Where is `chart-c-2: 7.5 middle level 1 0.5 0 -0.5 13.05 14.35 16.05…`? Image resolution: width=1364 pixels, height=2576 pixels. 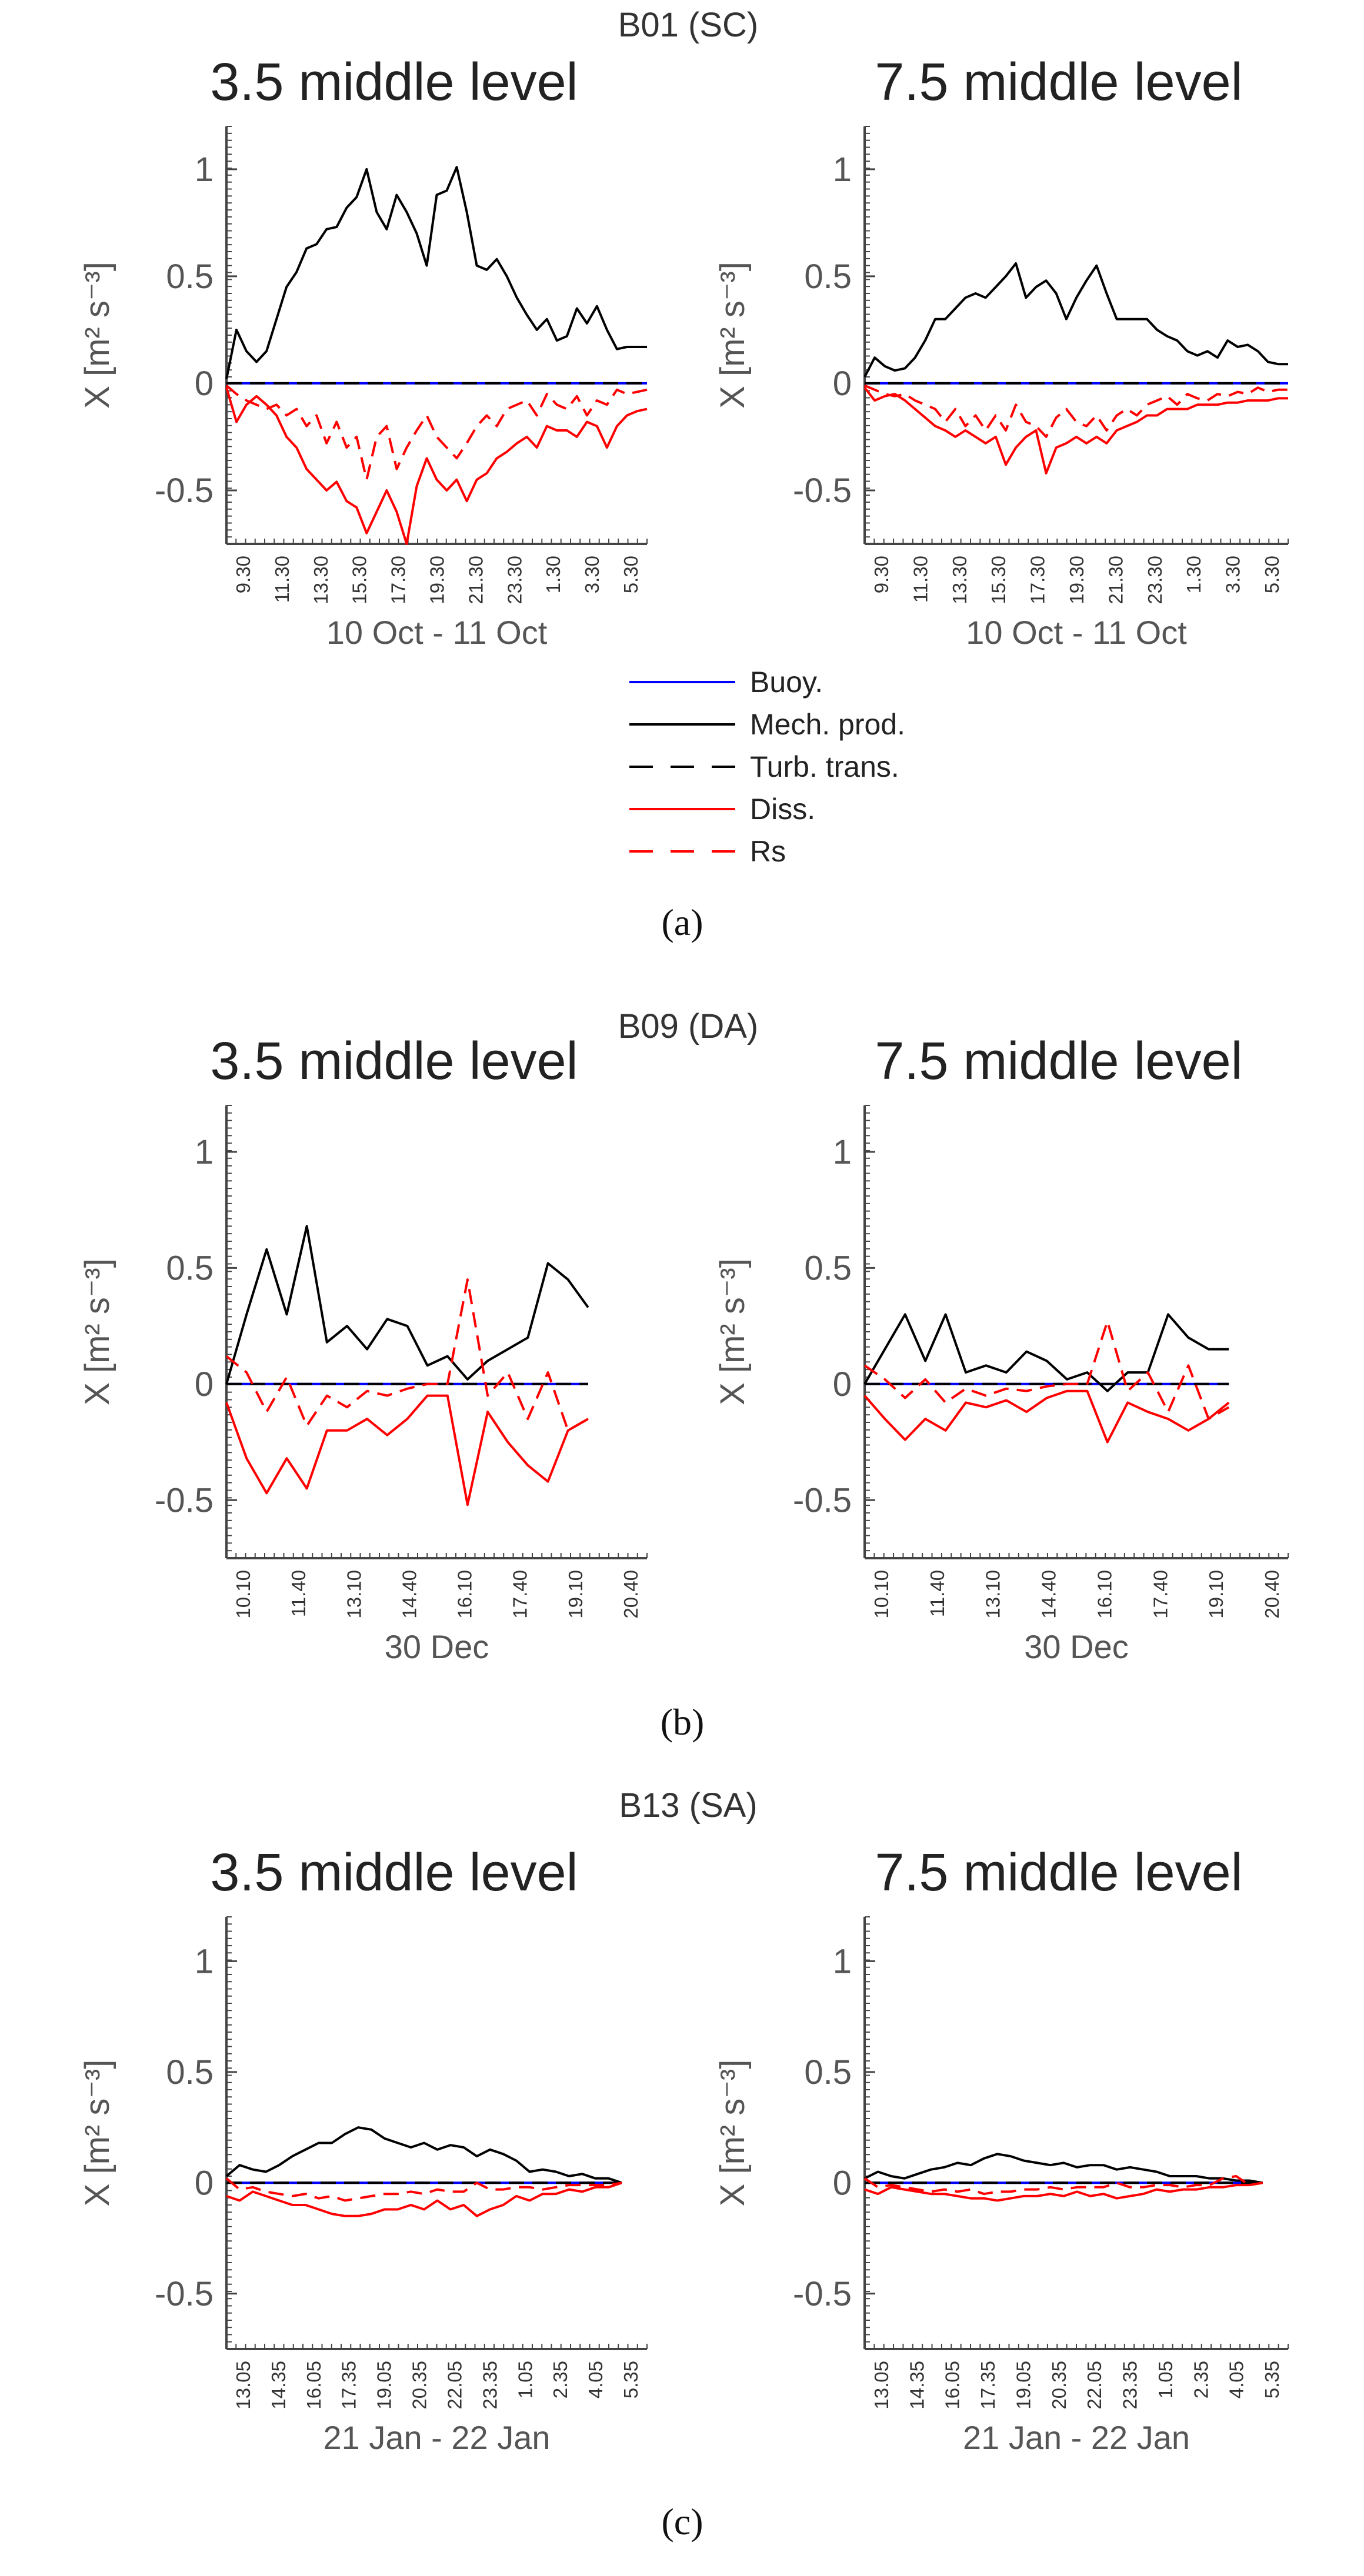
chart-c-2: 7.5 middle level 1 0.5 0 -0.5 13.05 14.35 16.05… is located at coordinates (1001, 2149).